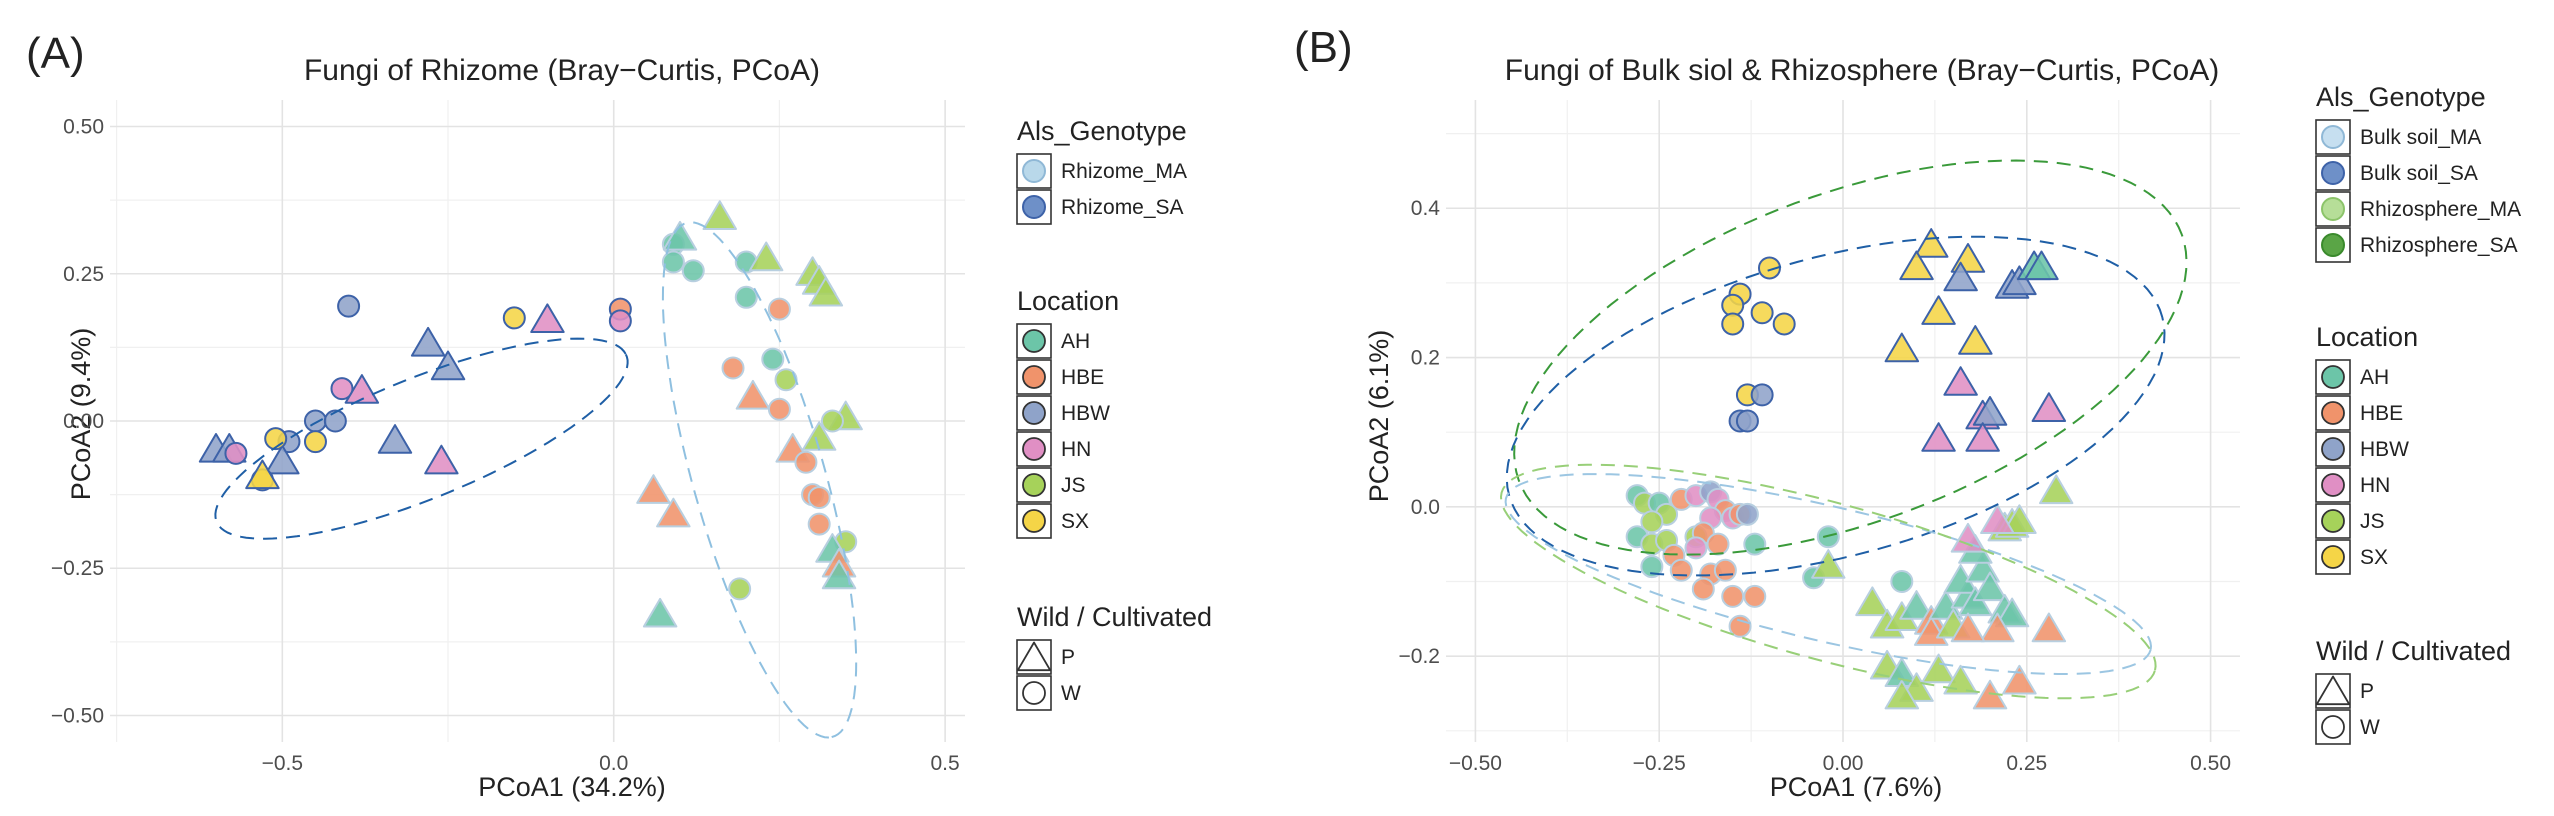  I want to click on legend-label: Rhizosphere_MA, so click(2440, 209).